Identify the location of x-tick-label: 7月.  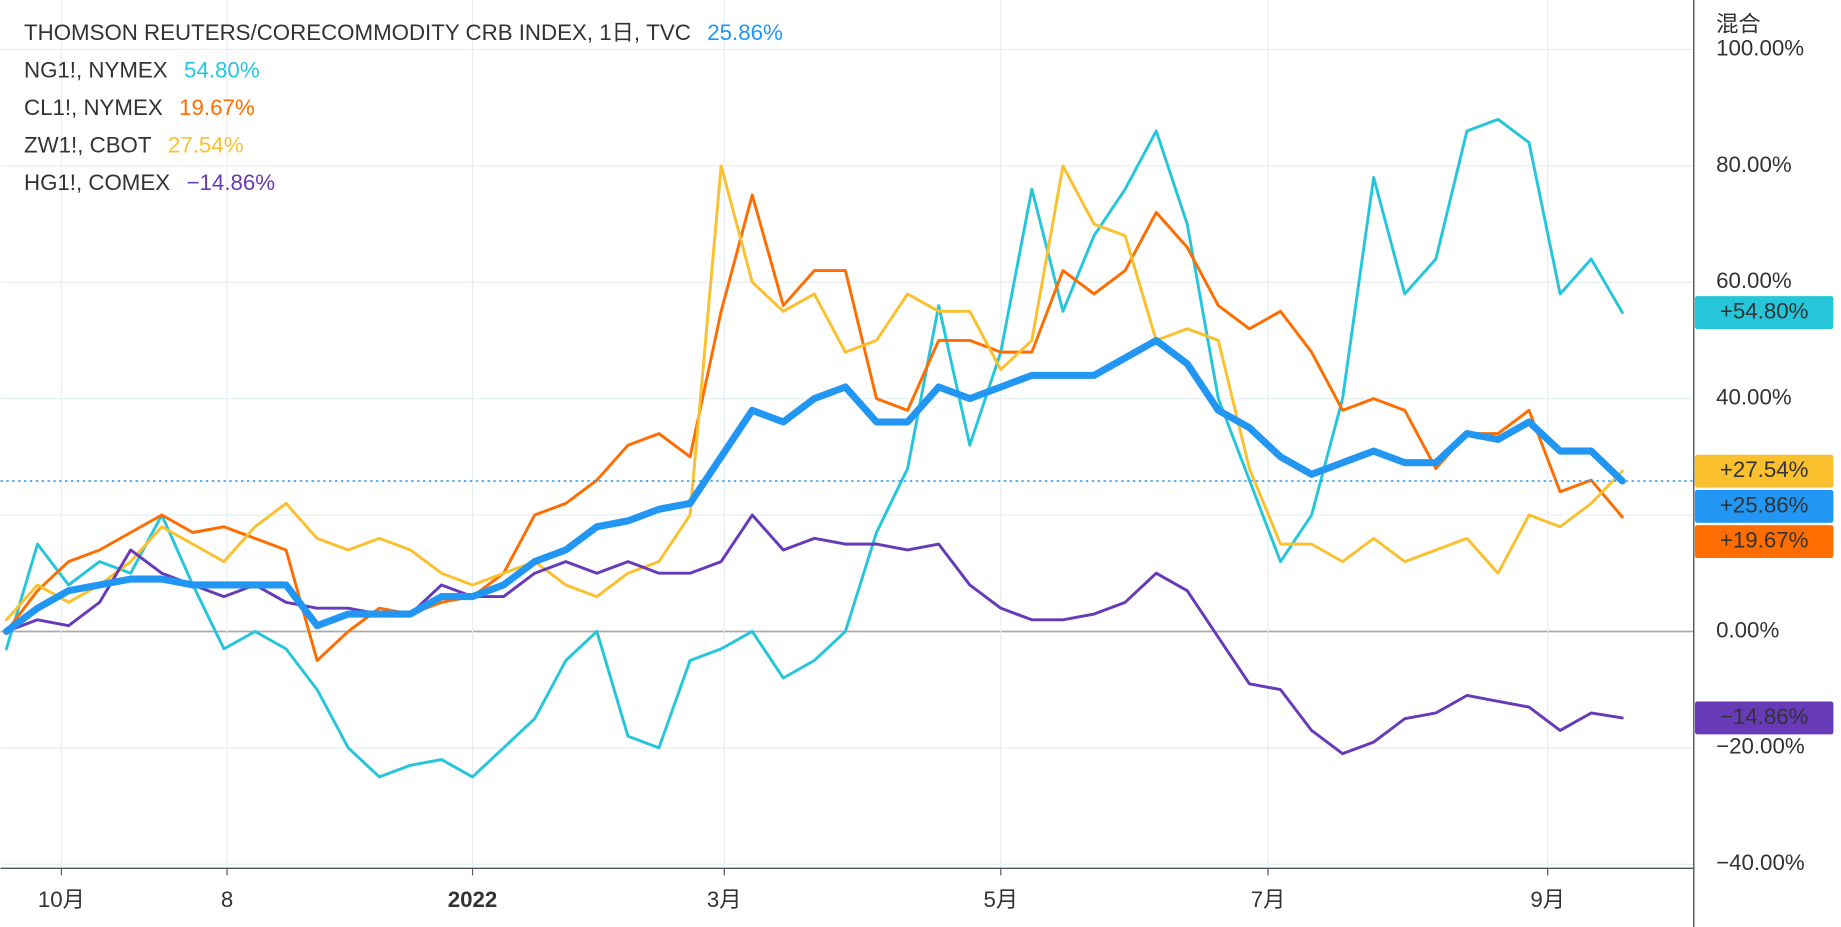
(1268, 899).